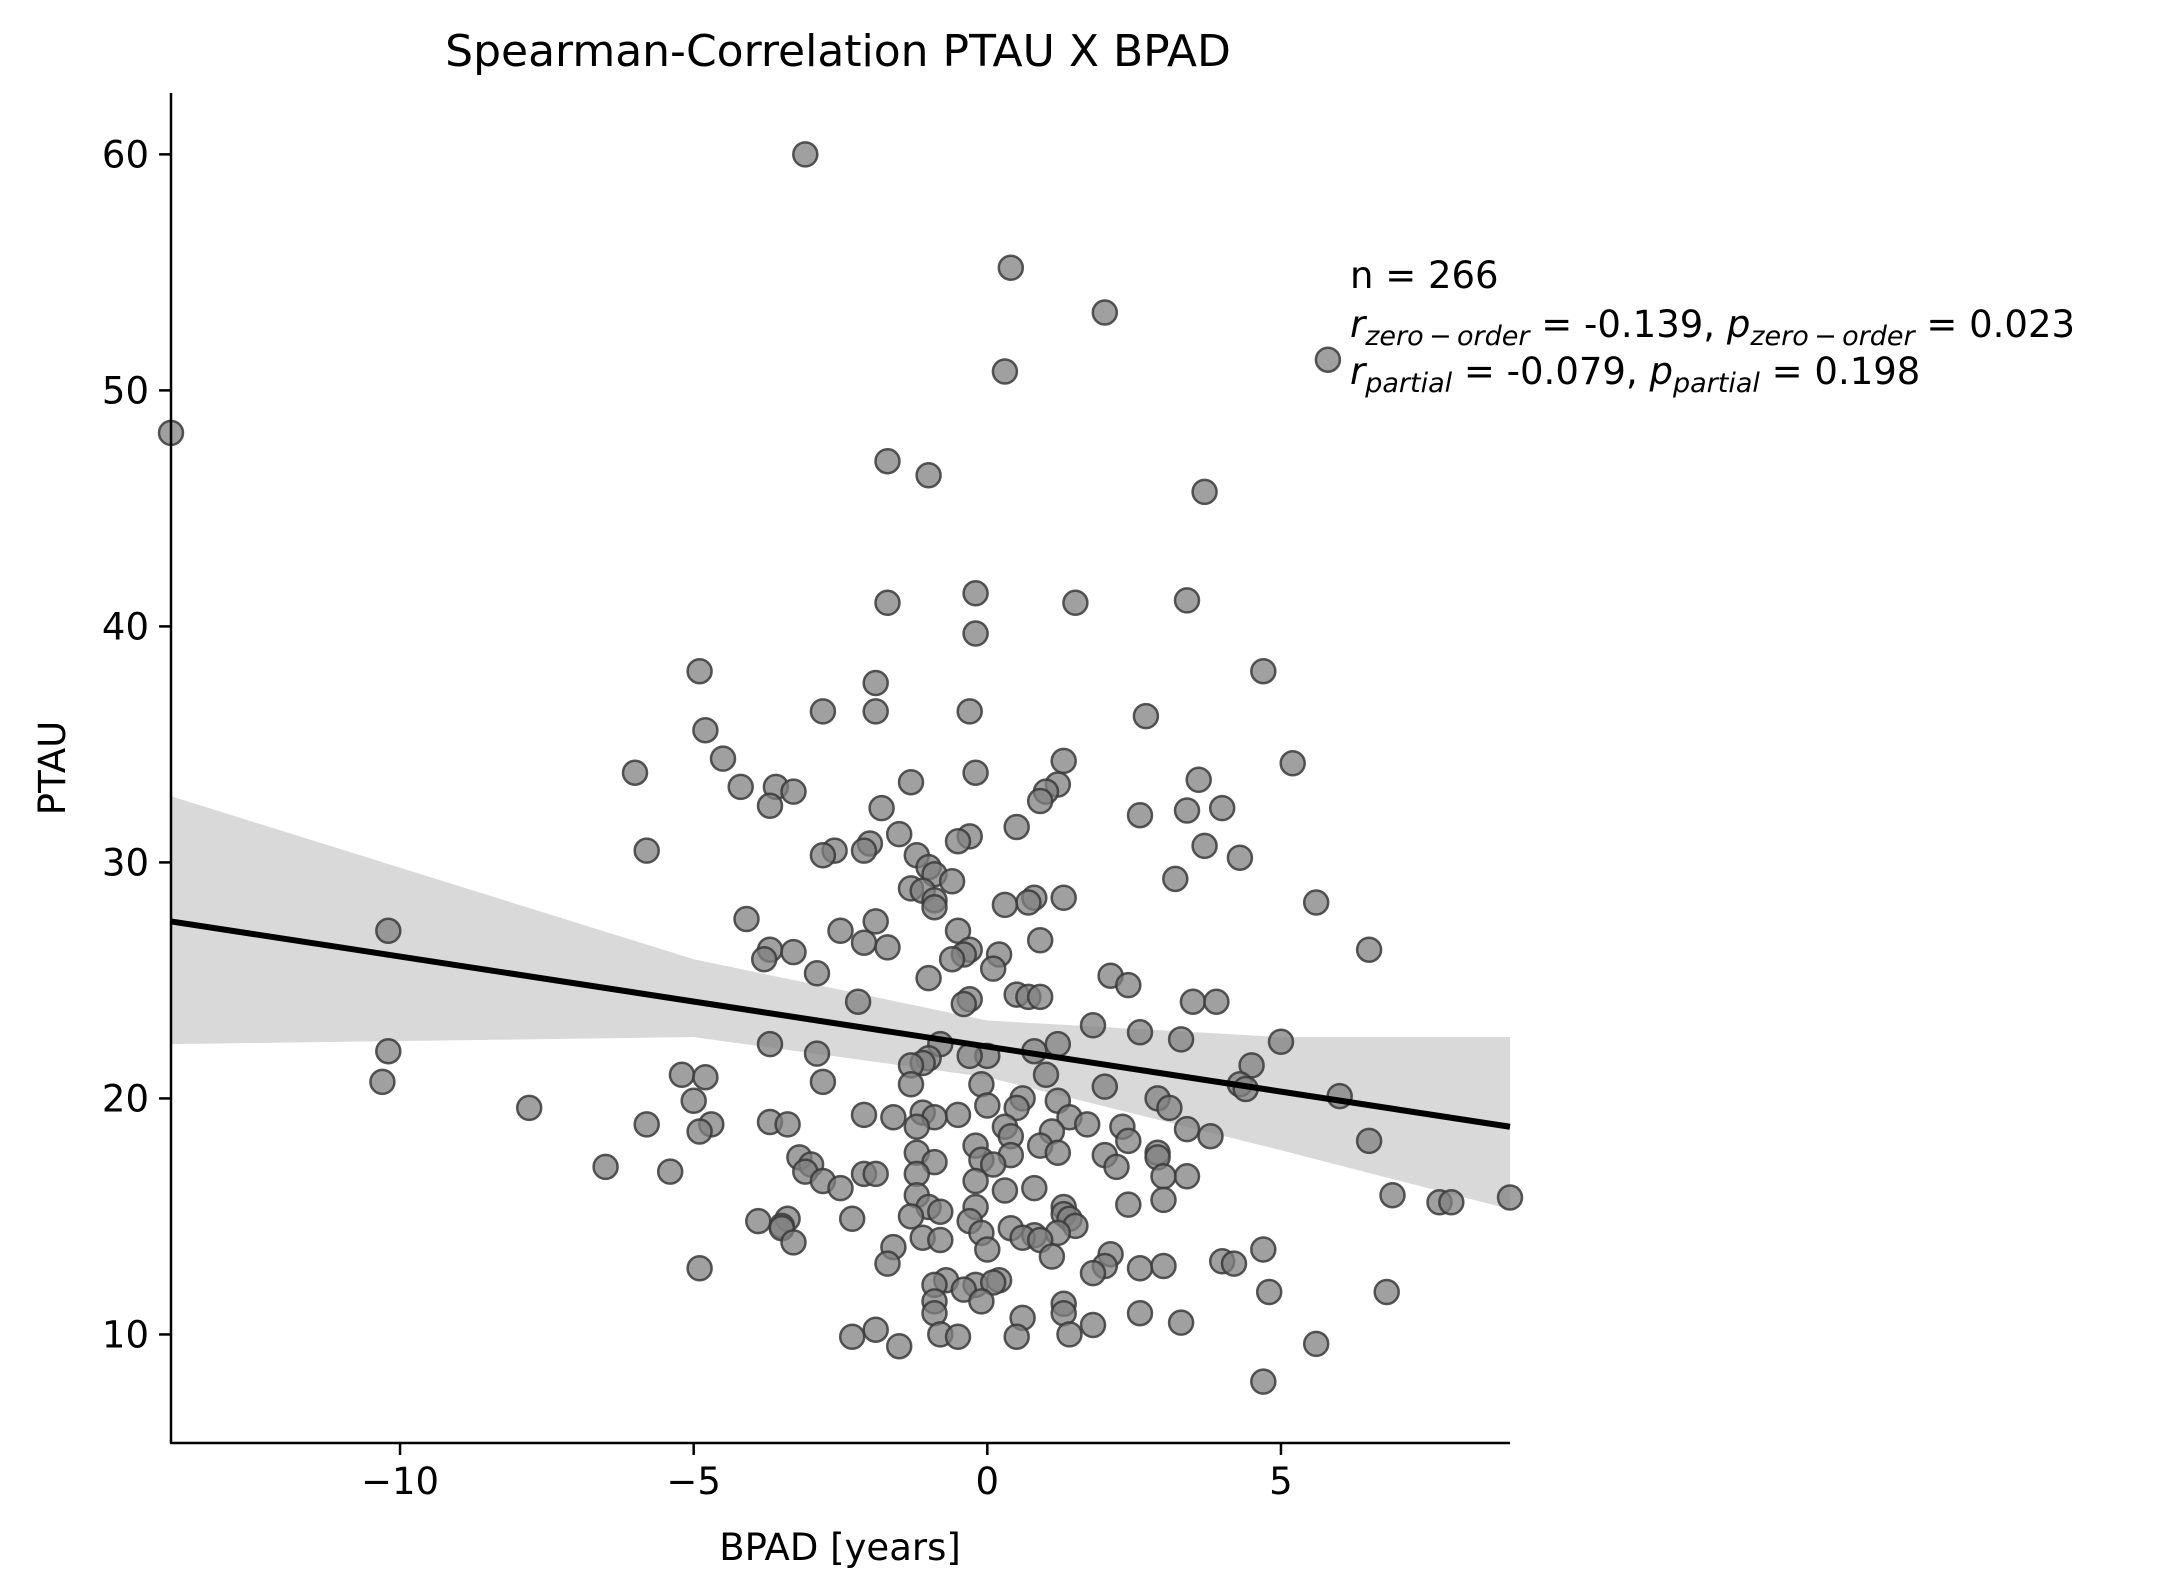 This screenshot has height=1588, width=2172. What do you see at coordinates (1660, 371) in the screenshot?
I see `p-symbol-partial: p` at bounding box center [1660, 371].